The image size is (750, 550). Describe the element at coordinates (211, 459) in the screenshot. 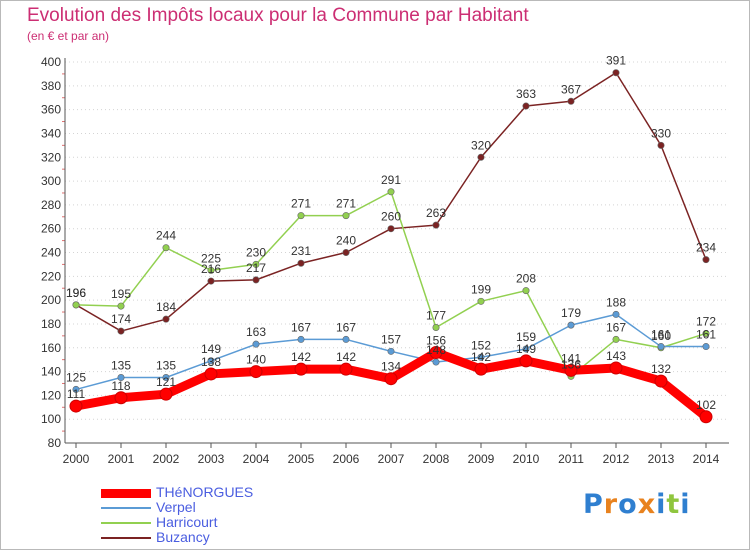

I see `x-tick-label: 2003` at that location.